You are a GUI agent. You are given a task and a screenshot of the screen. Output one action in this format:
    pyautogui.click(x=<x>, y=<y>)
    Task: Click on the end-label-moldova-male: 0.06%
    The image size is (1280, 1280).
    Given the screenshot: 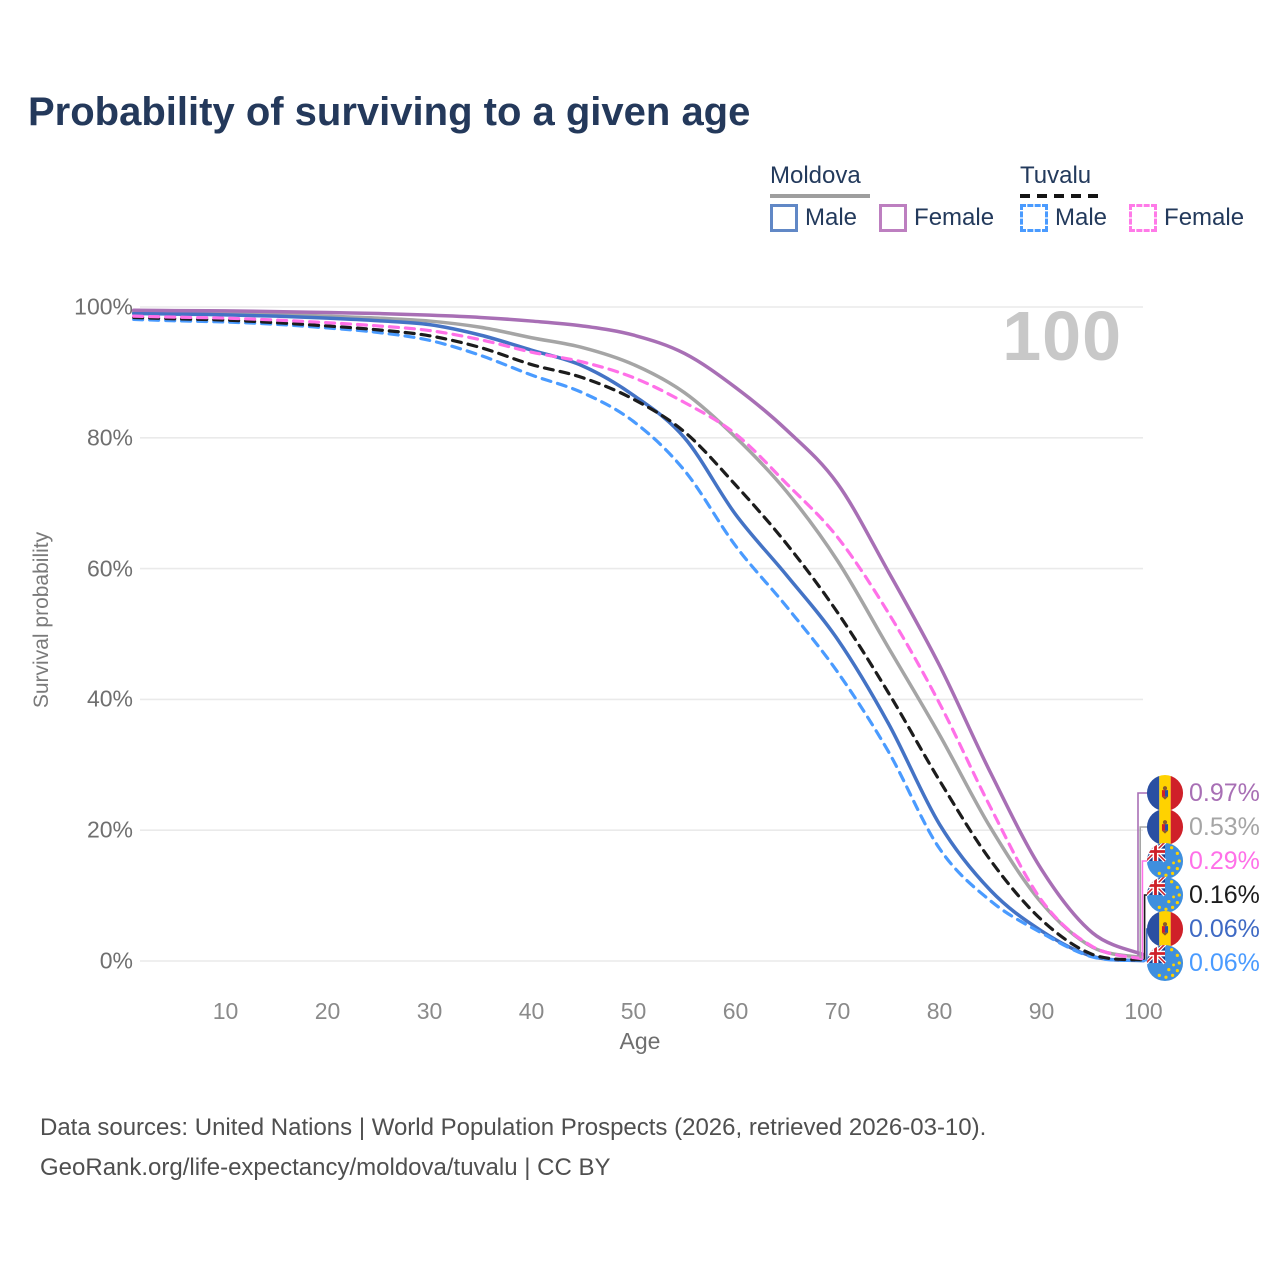 What is the action you would take?
    pyautogui.click(x=1203, y=929)
    